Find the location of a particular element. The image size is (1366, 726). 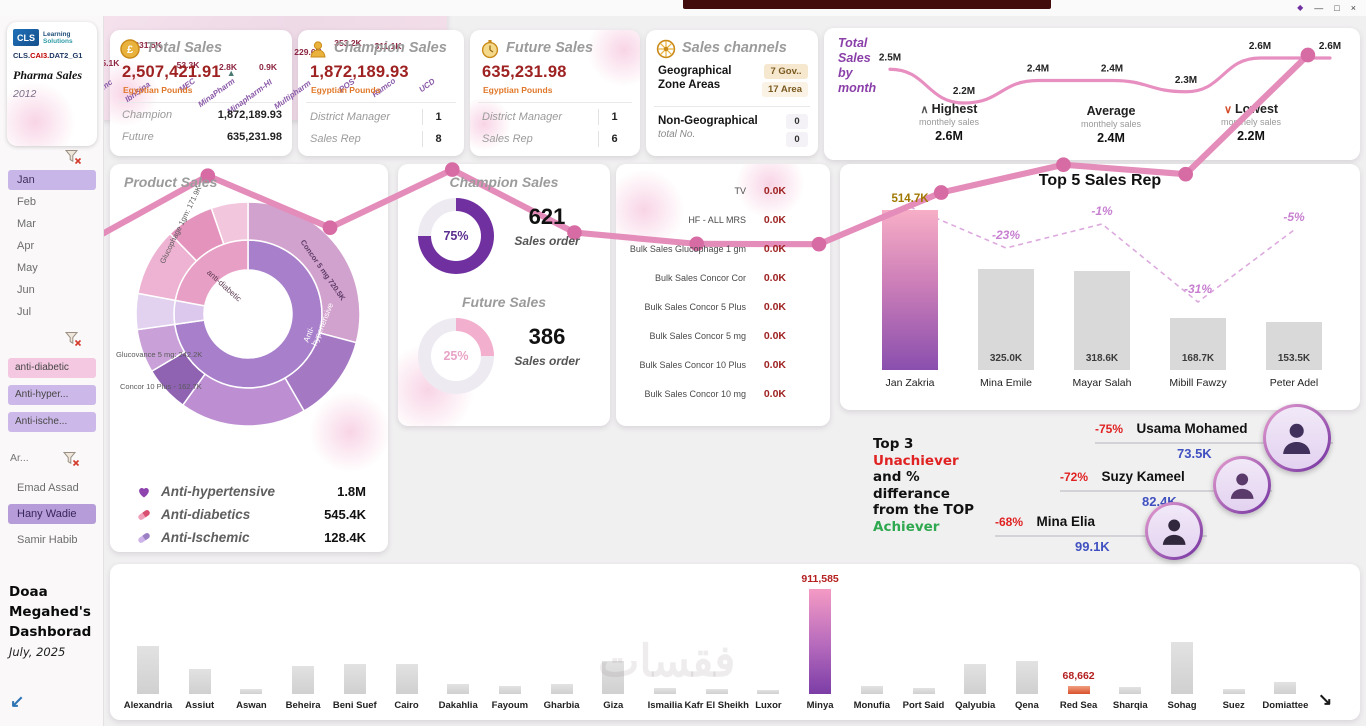

zero-product-row: Bulk Sales Concor 5 mg 0.0K is located at coordinates (706, 335).